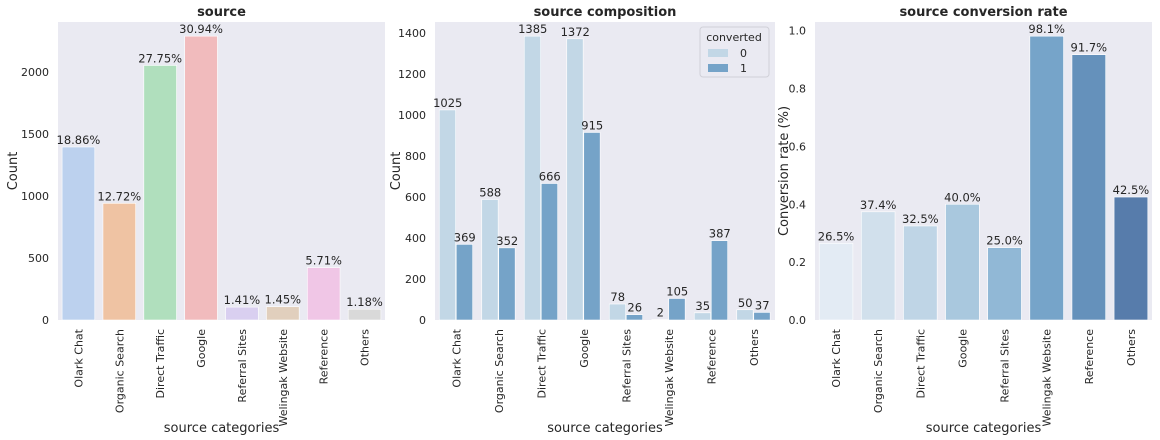  I want to click on data-label: 91.7%, so click(1089, 48).